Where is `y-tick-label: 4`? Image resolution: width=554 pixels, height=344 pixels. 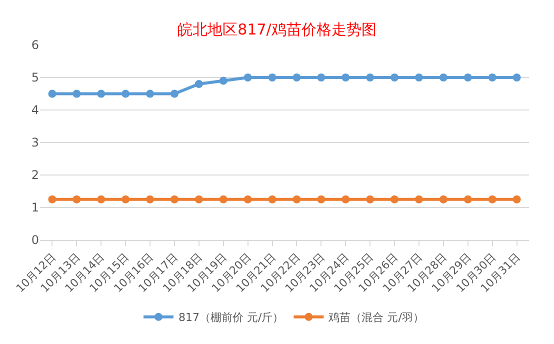
y-tick-label: 4 is located at coordinates (35, 110).